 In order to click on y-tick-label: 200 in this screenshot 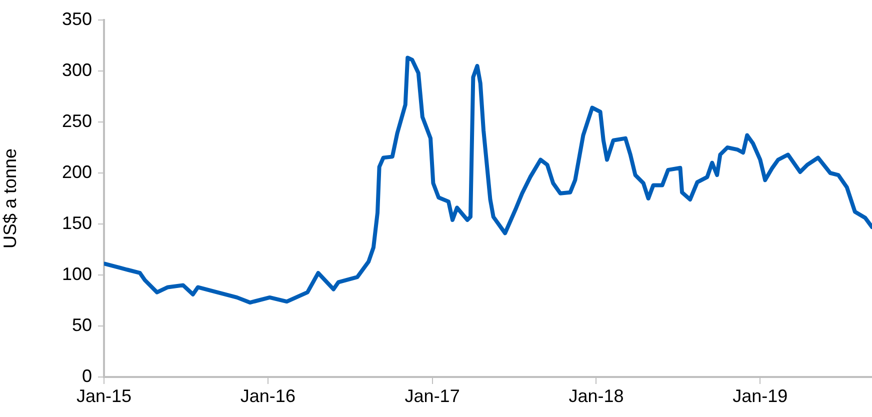, I will do `click(77, 172)`.